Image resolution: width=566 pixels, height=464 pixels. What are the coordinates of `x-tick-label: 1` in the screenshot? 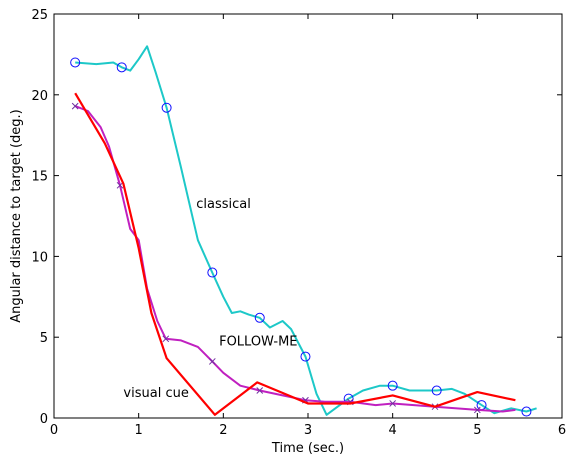 It's located at (139, 430).